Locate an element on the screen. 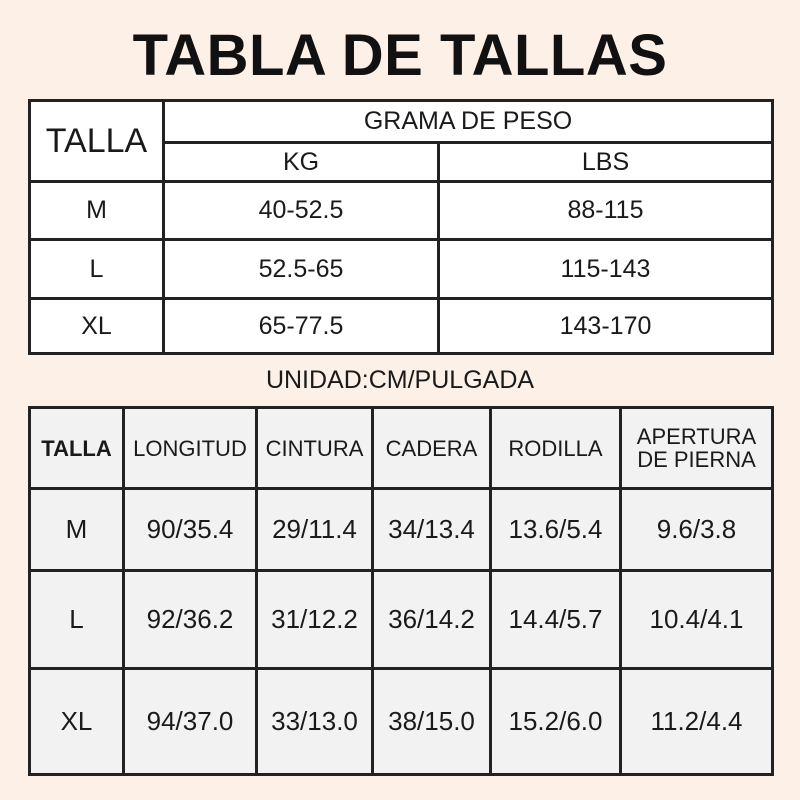  size-cell: M is located at coordinates (96, 210).